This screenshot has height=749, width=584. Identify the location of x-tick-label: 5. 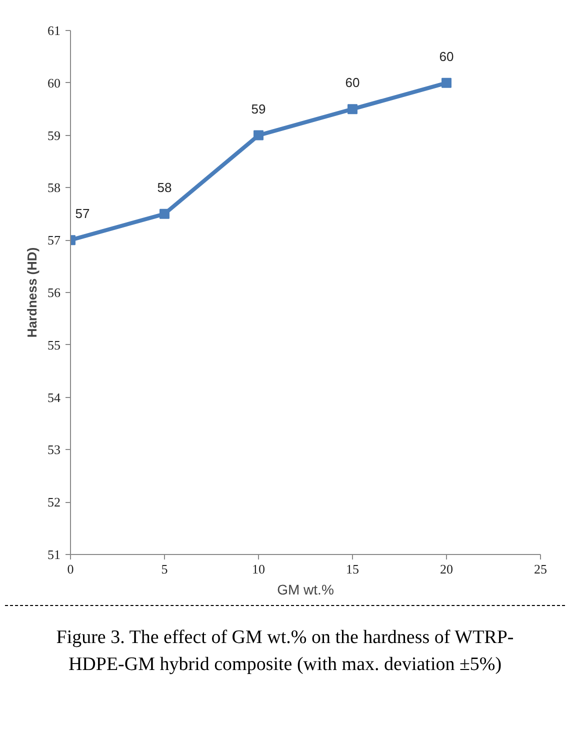
(164, 569).